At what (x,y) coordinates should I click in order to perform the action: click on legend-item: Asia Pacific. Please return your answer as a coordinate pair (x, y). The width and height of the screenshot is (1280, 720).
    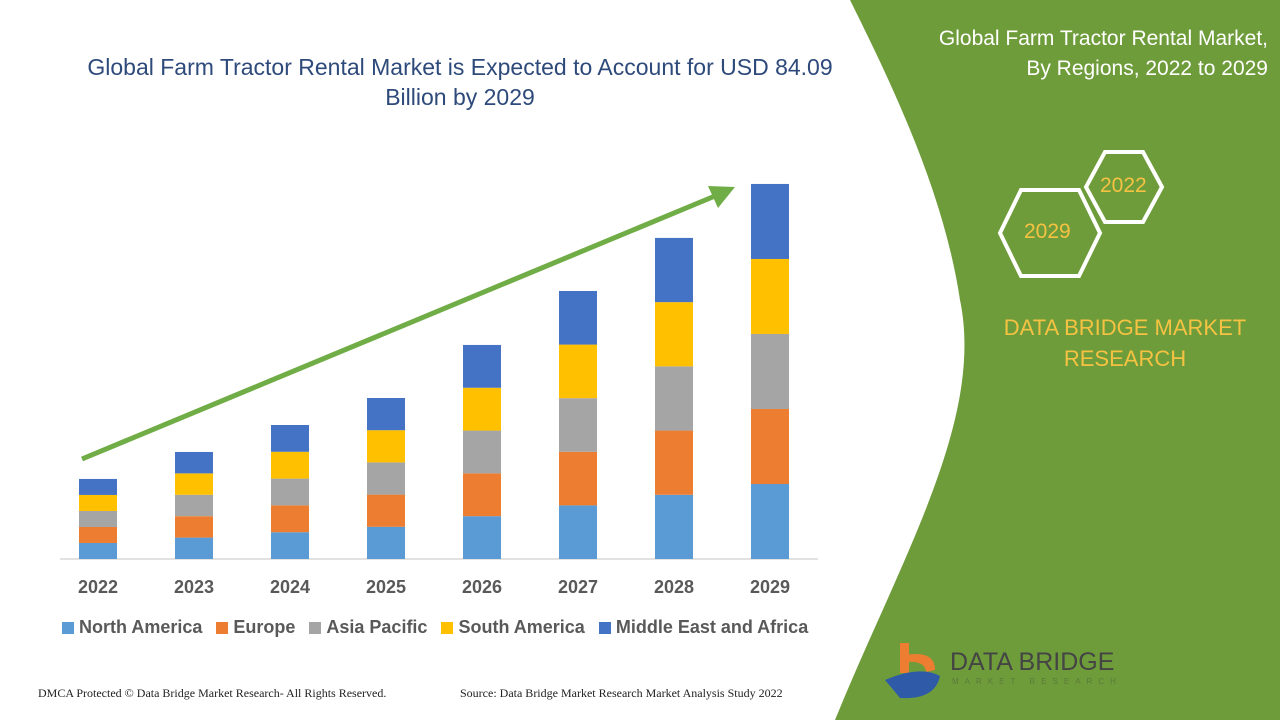
    Looking at the image, I should click on (368, 627).